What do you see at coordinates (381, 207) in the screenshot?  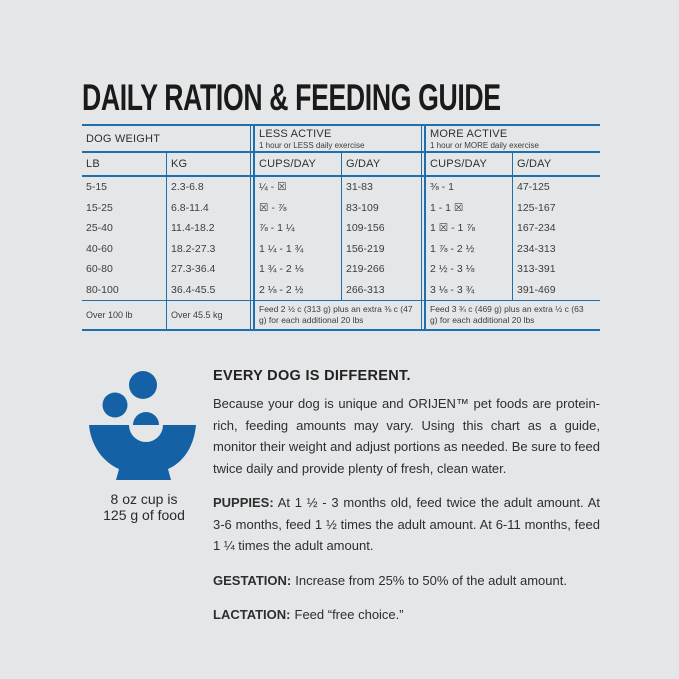 I see `cell-less-g: 83-109` at bounding box center [381, 207].